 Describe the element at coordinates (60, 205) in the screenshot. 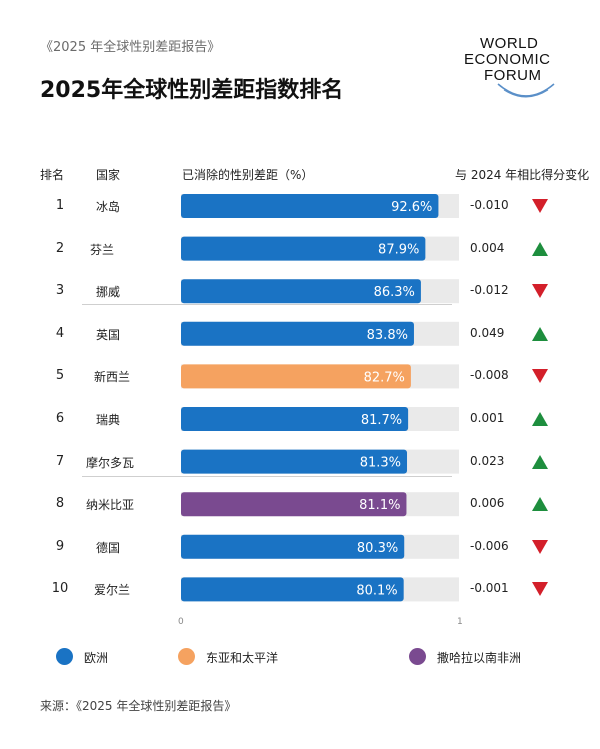

I see `rank-label: 1` at that location.